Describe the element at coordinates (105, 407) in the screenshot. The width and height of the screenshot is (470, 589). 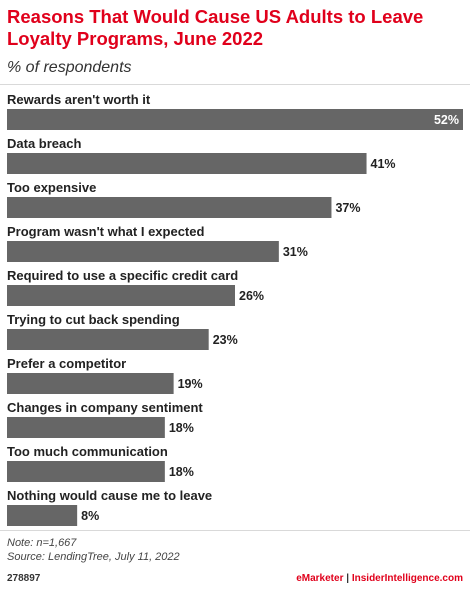
I see `category-label: Changes in company sentiment` at that location.